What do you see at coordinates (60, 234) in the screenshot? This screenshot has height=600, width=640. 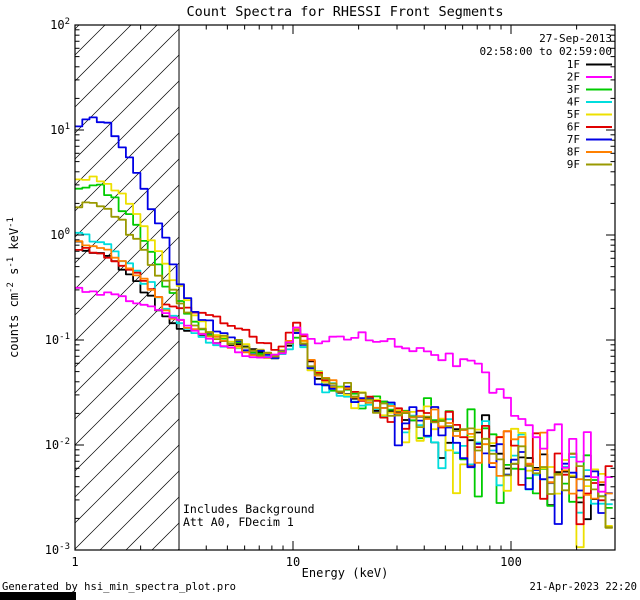 I see `y-tick-label: 100` at bounding box center [60, 234].